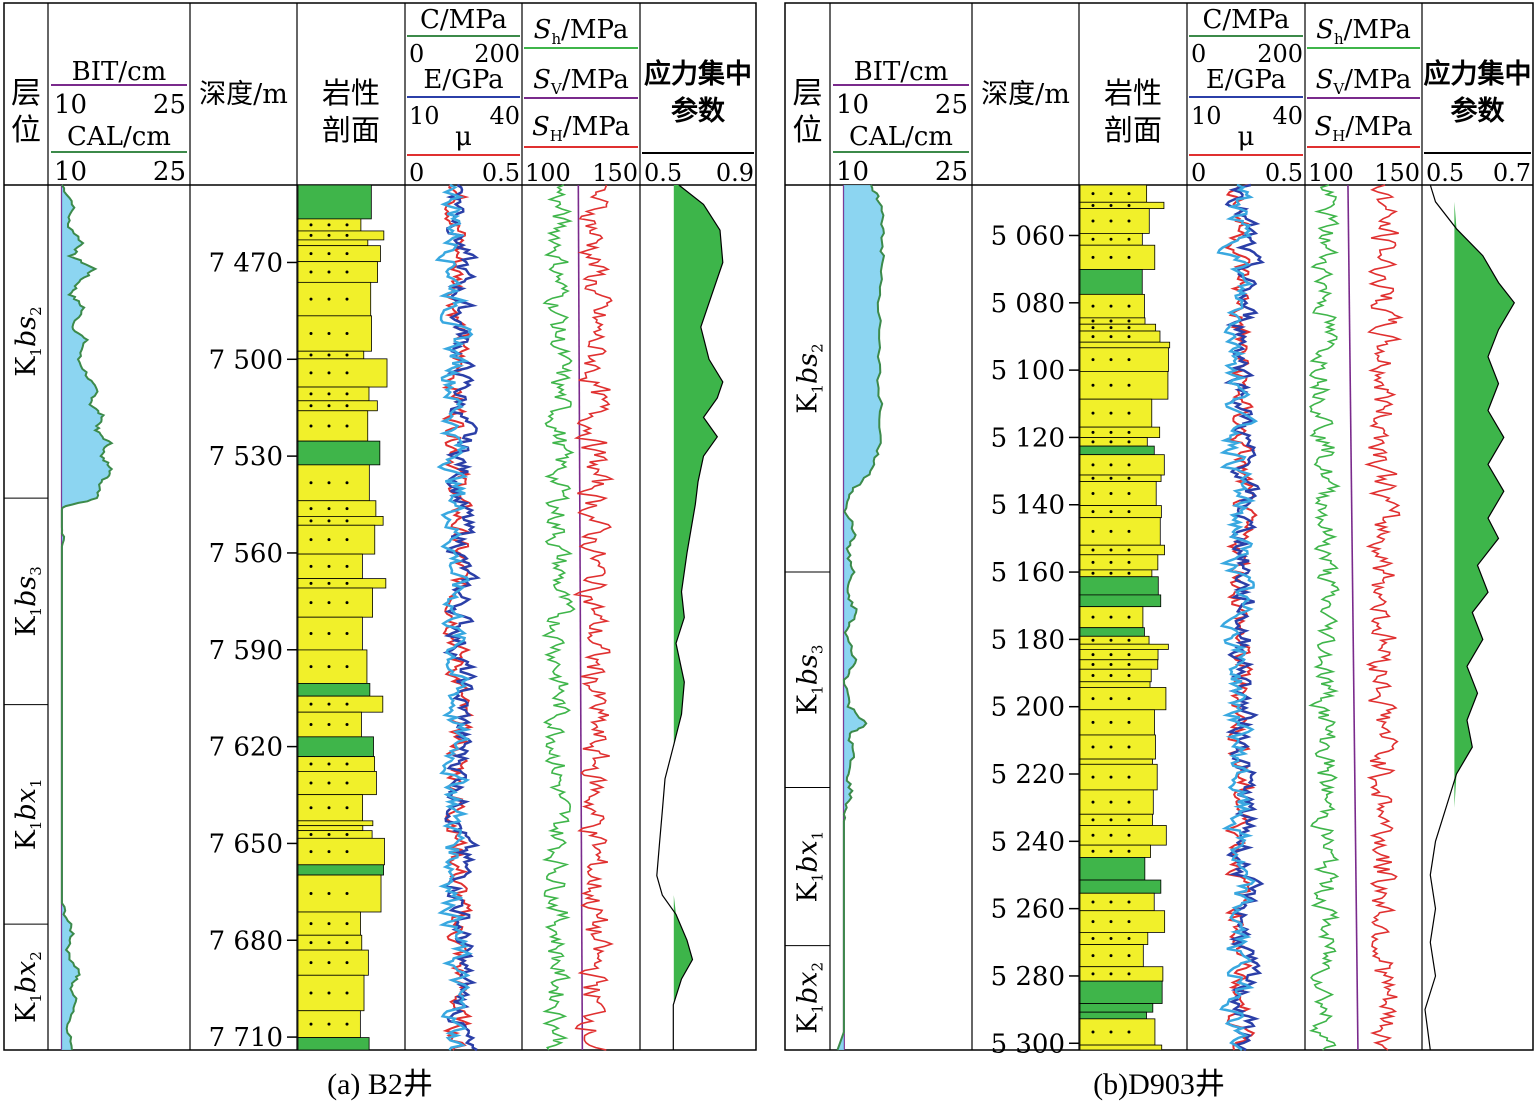 Image resolution: width=1537 pixels, height=1104 pixels. Describe the element at coordinates (1028, 640) in the screenshot. I see `depth-tick-label: 5 180` at that location.